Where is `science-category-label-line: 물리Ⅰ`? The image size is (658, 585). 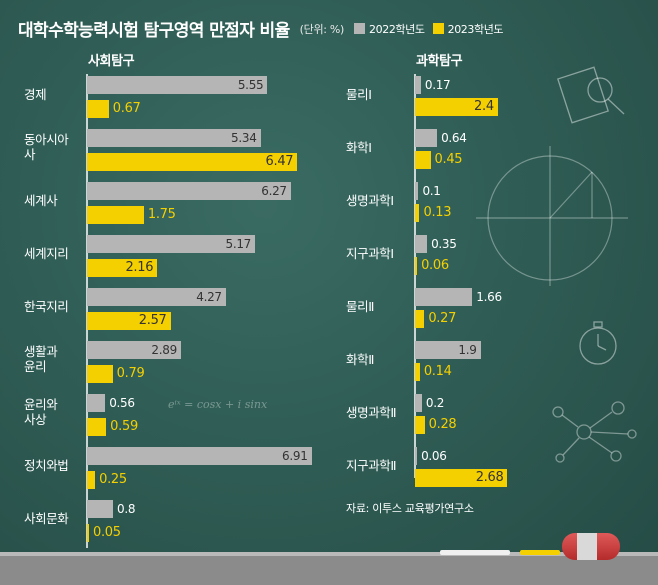 science-category-label-line: 물리Ⅰ is located at coordinates (359, 94).